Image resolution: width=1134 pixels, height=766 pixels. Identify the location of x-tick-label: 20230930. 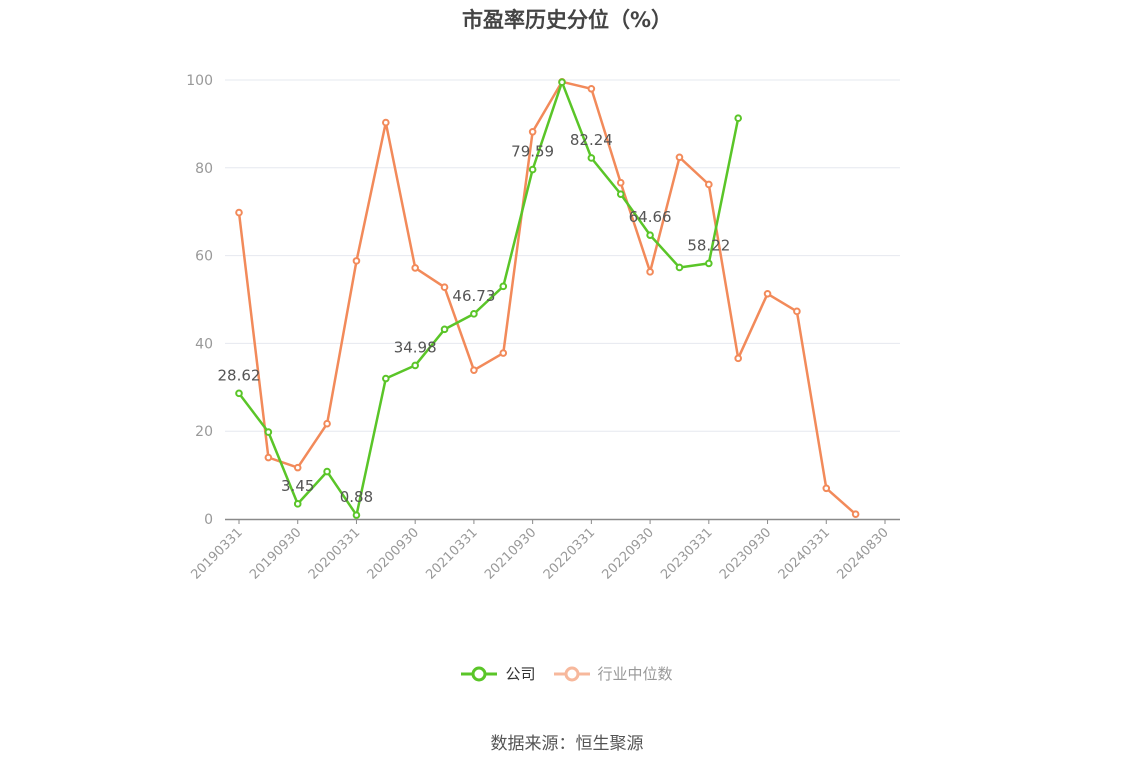
(745, 553).